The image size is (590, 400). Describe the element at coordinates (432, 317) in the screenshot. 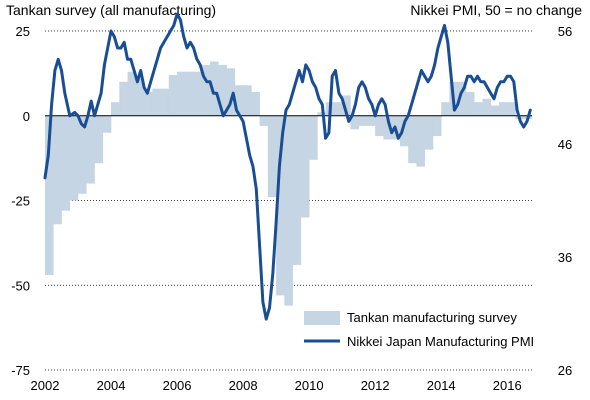

I see `legend-bars-label: Tankan manufacturing survey` at that location.